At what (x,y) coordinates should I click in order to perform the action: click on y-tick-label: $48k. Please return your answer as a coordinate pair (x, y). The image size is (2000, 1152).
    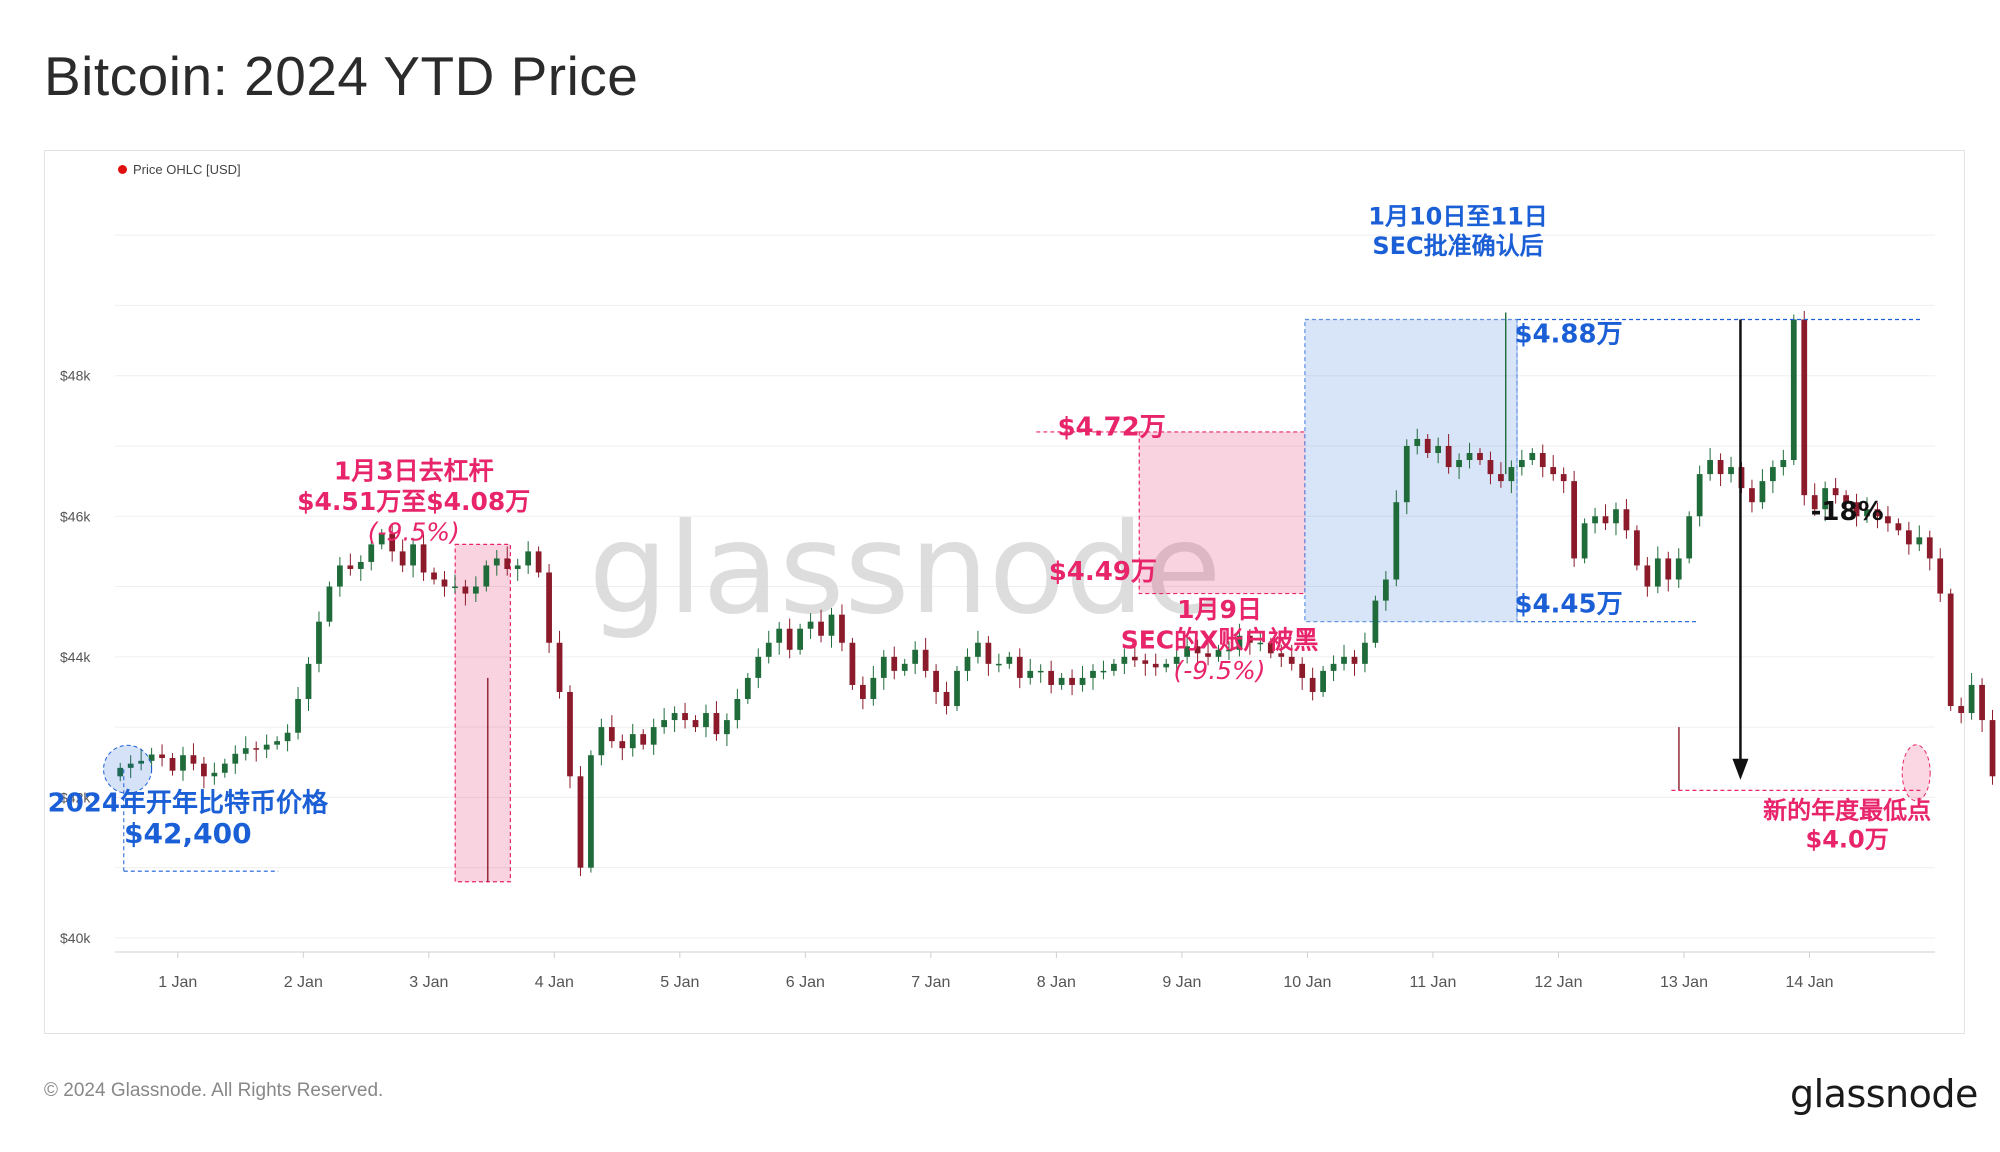
    Looking at the image, I should click on (75, 376).